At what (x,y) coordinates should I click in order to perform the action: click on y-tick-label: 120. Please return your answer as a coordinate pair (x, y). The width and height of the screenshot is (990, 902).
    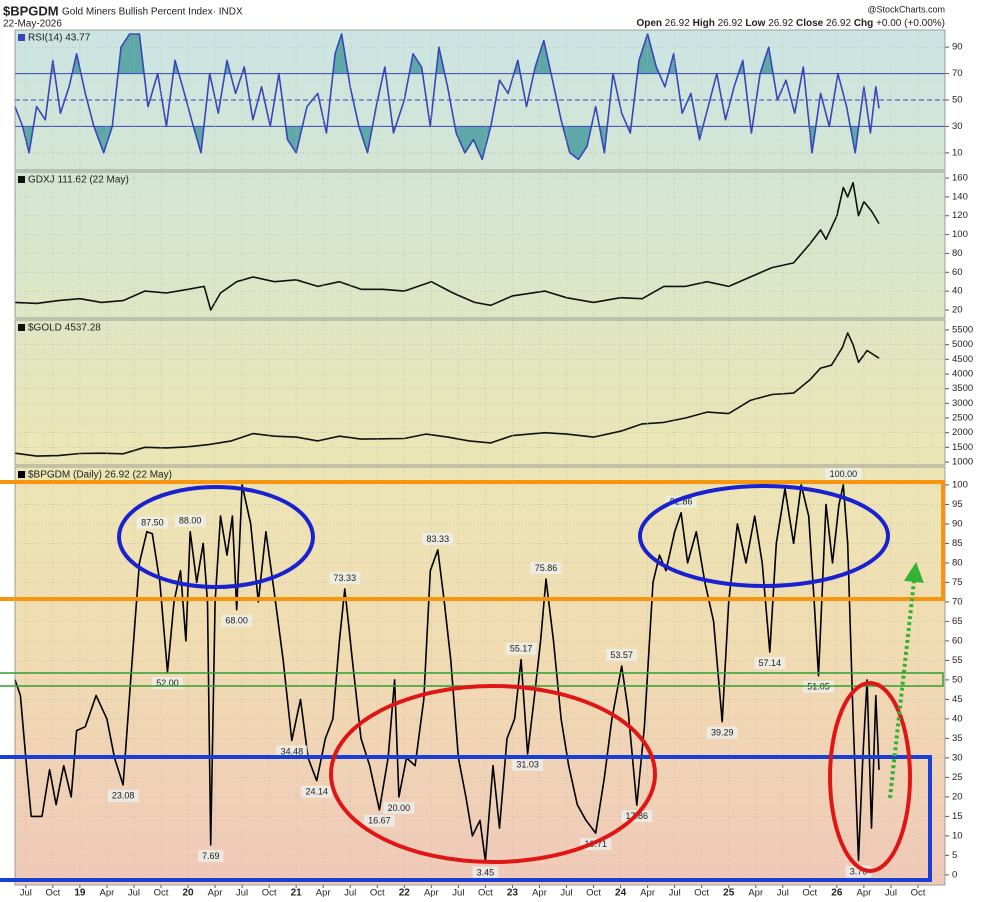
    Looking at the image, I should click on (960, 215).